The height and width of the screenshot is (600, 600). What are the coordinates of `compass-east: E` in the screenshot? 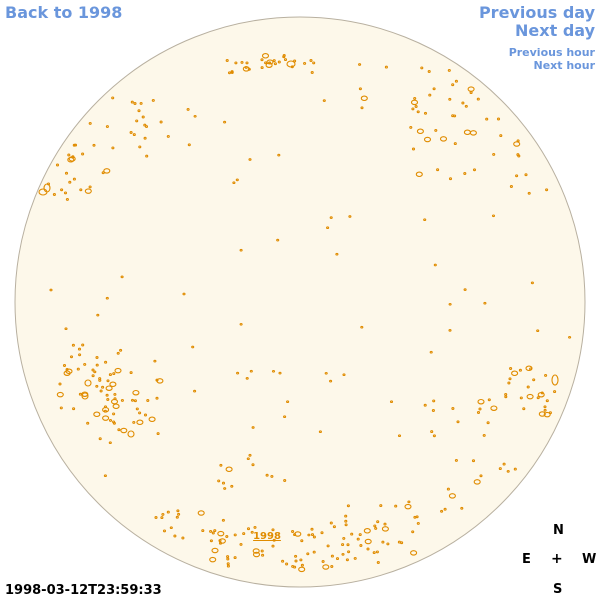 It's located at (526, 559).